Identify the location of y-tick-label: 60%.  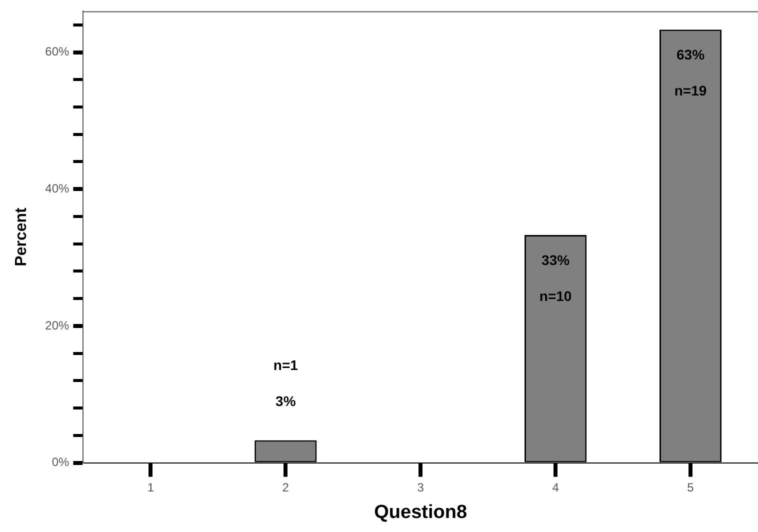
(57, 51).